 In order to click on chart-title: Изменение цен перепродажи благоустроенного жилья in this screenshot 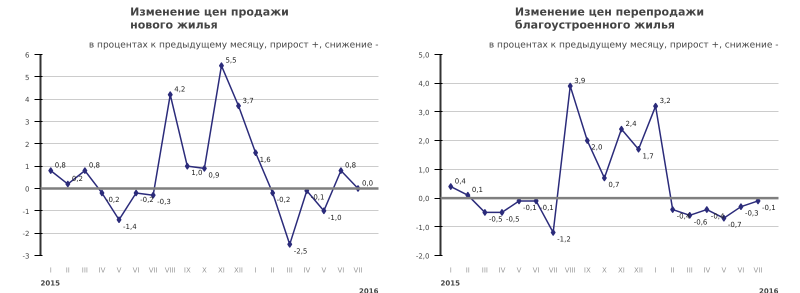, I will do `click(609, 19)`.